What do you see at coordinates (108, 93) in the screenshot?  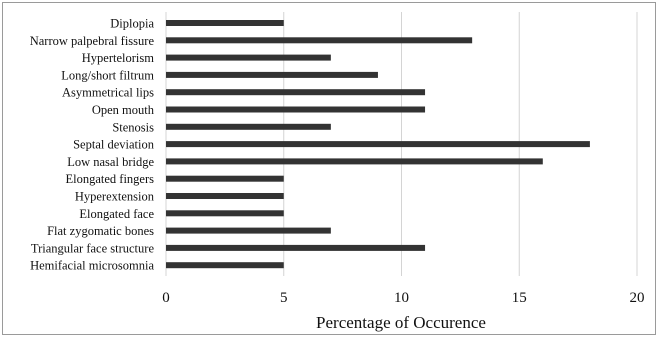 I see `category-label: Asymmetrical lips` at bounding box center [108, 93].